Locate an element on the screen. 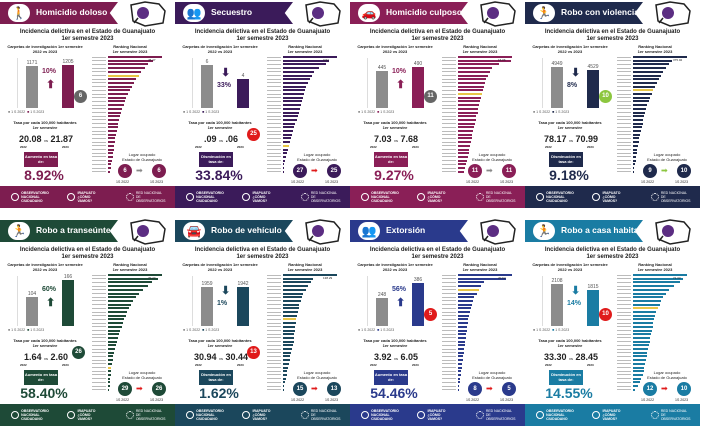 This screenshot has width=701, height=436. burglar-icon: 🏃 is located at coordinates (544, 231).